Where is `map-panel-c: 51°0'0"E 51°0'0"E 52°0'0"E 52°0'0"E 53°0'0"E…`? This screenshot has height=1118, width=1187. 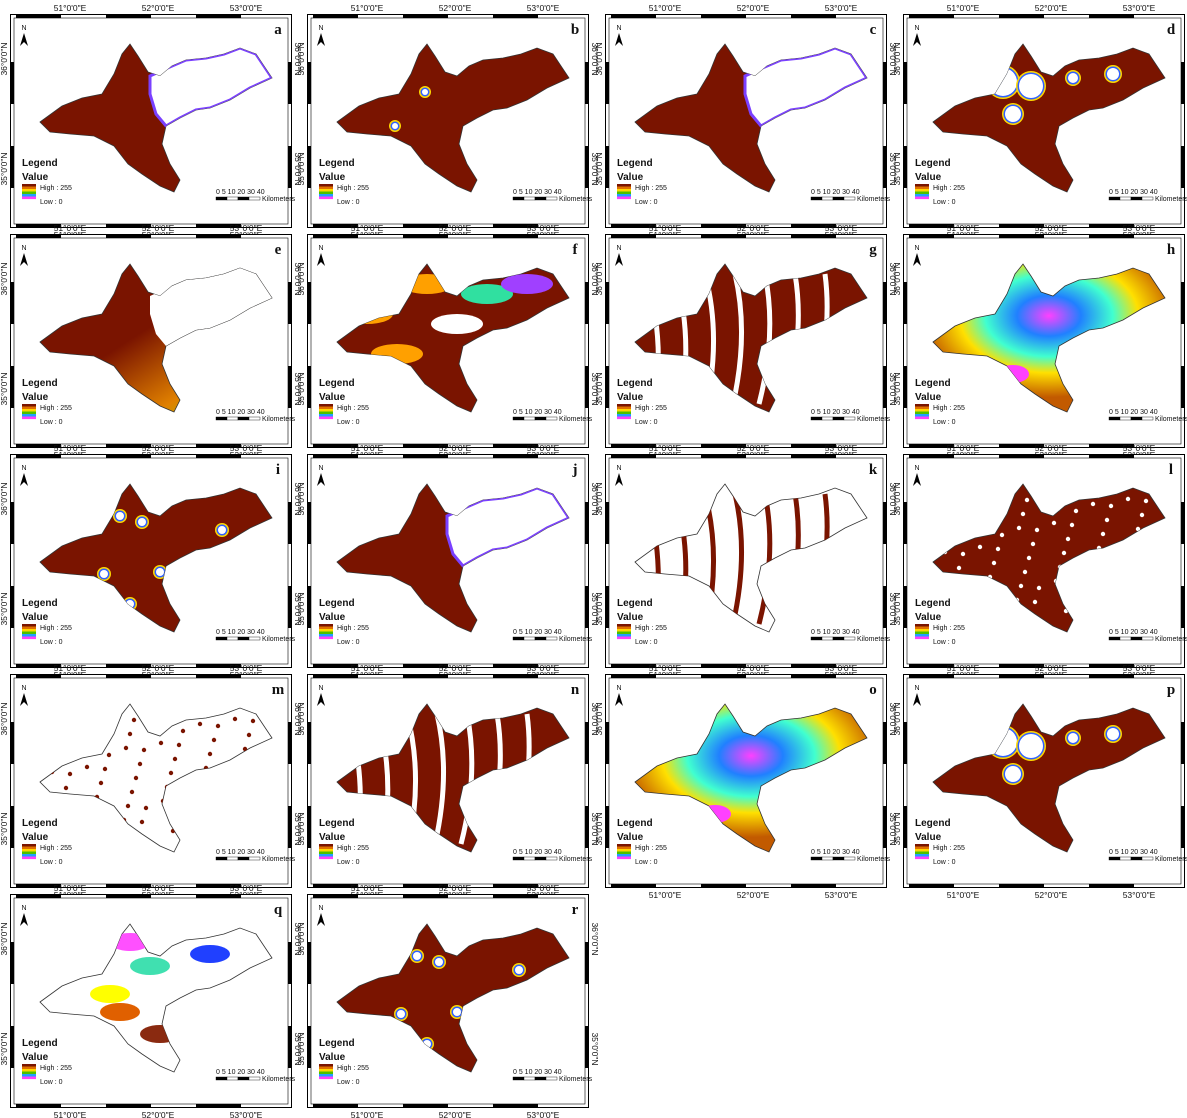 map-panel-c: 51°0'0"E 51°0'0"E 52°0'0"E 52°0'0"E 53°0'0"E… is located at coordinates (746, 121).